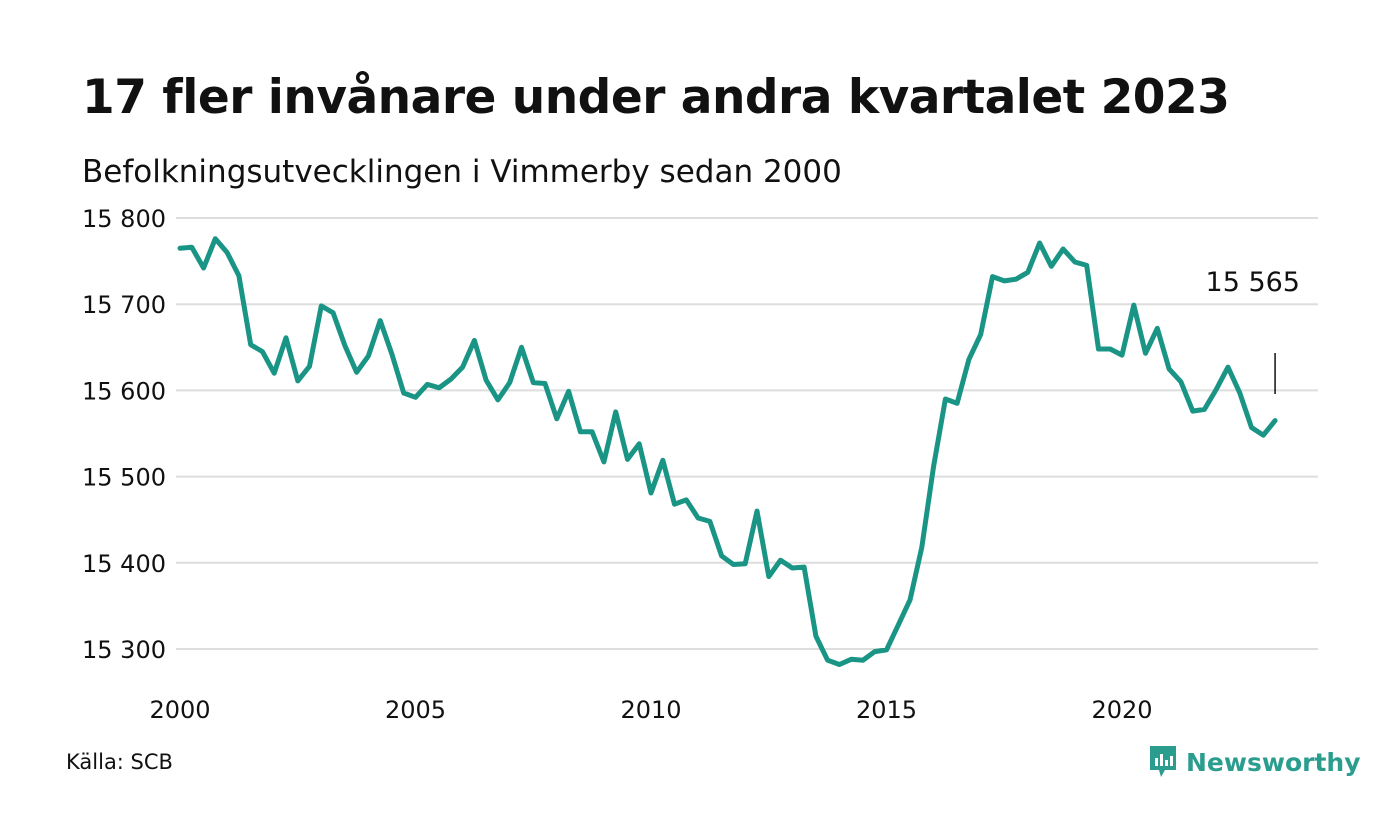 Image resolution: width=1400 pixels, height=840 pixels. What do you see at coordinates (886, 710) in the screenshot?
I see `x-tick-label: 2015` at bounding box center [886, 710].